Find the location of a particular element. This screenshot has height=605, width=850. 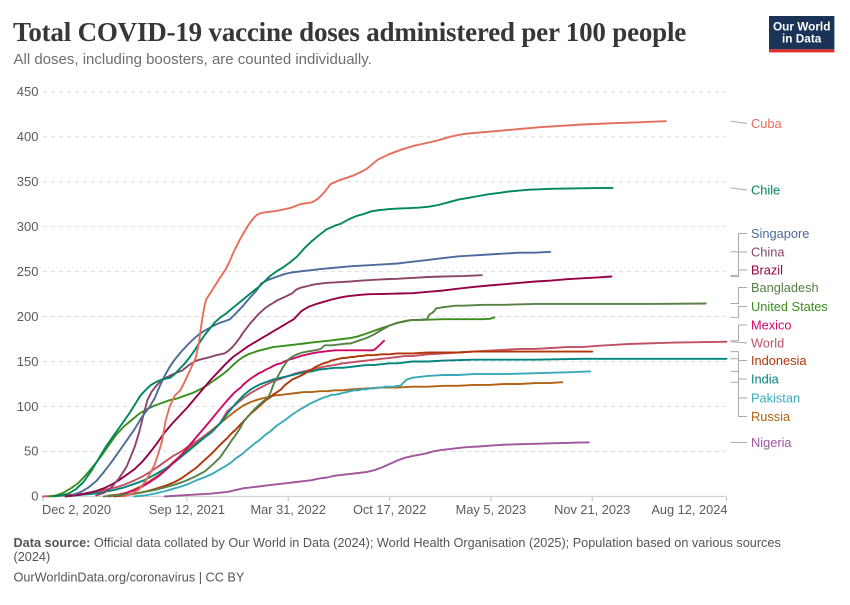

svg-text: Nigeria is located at coordinates (771, 442).